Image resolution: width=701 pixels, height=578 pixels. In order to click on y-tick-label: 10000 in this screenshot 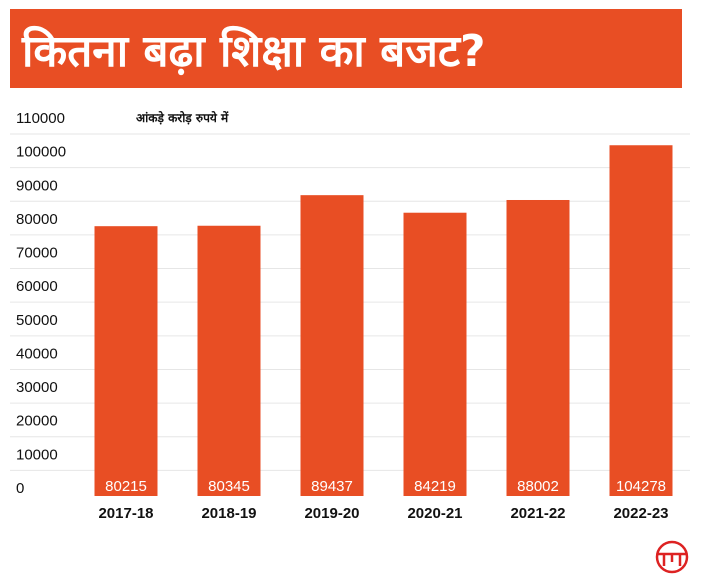, I will do `click(37, 454)`.